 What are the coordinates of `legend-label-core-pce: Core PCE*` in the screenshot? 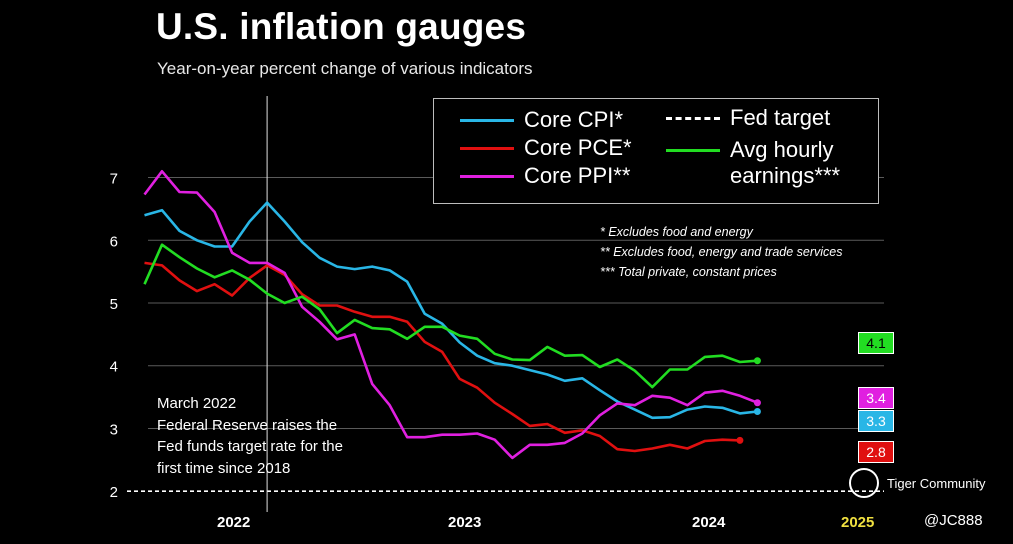 It's located at (578, 147).